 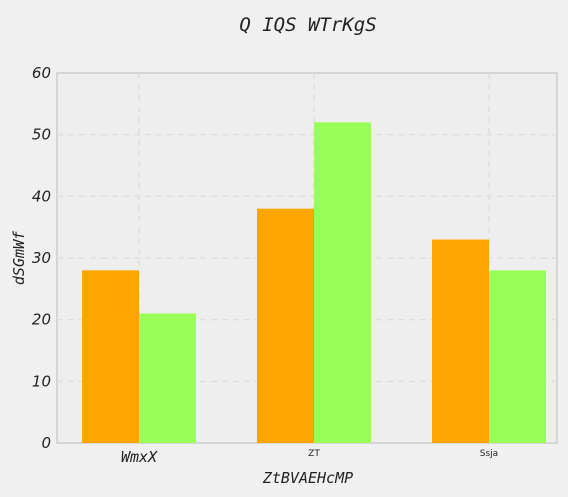 What do you see at coordinates (110, 356) in the screenshot?
I see `bar-series1-WmxX` at bounding box center [110, 356].